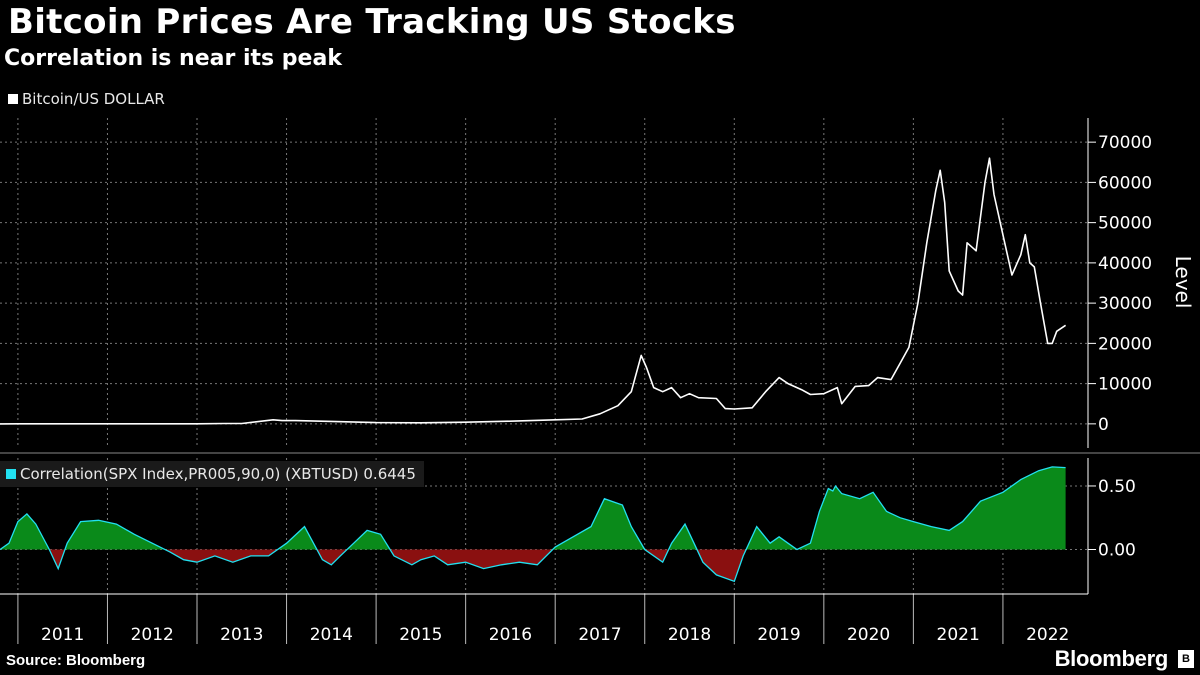 This screenshot has width=1200, height=675. Describe the element at coordinates (1103, 425) in the screenshot. I see `price-ytick-label-0: 0` at that location.